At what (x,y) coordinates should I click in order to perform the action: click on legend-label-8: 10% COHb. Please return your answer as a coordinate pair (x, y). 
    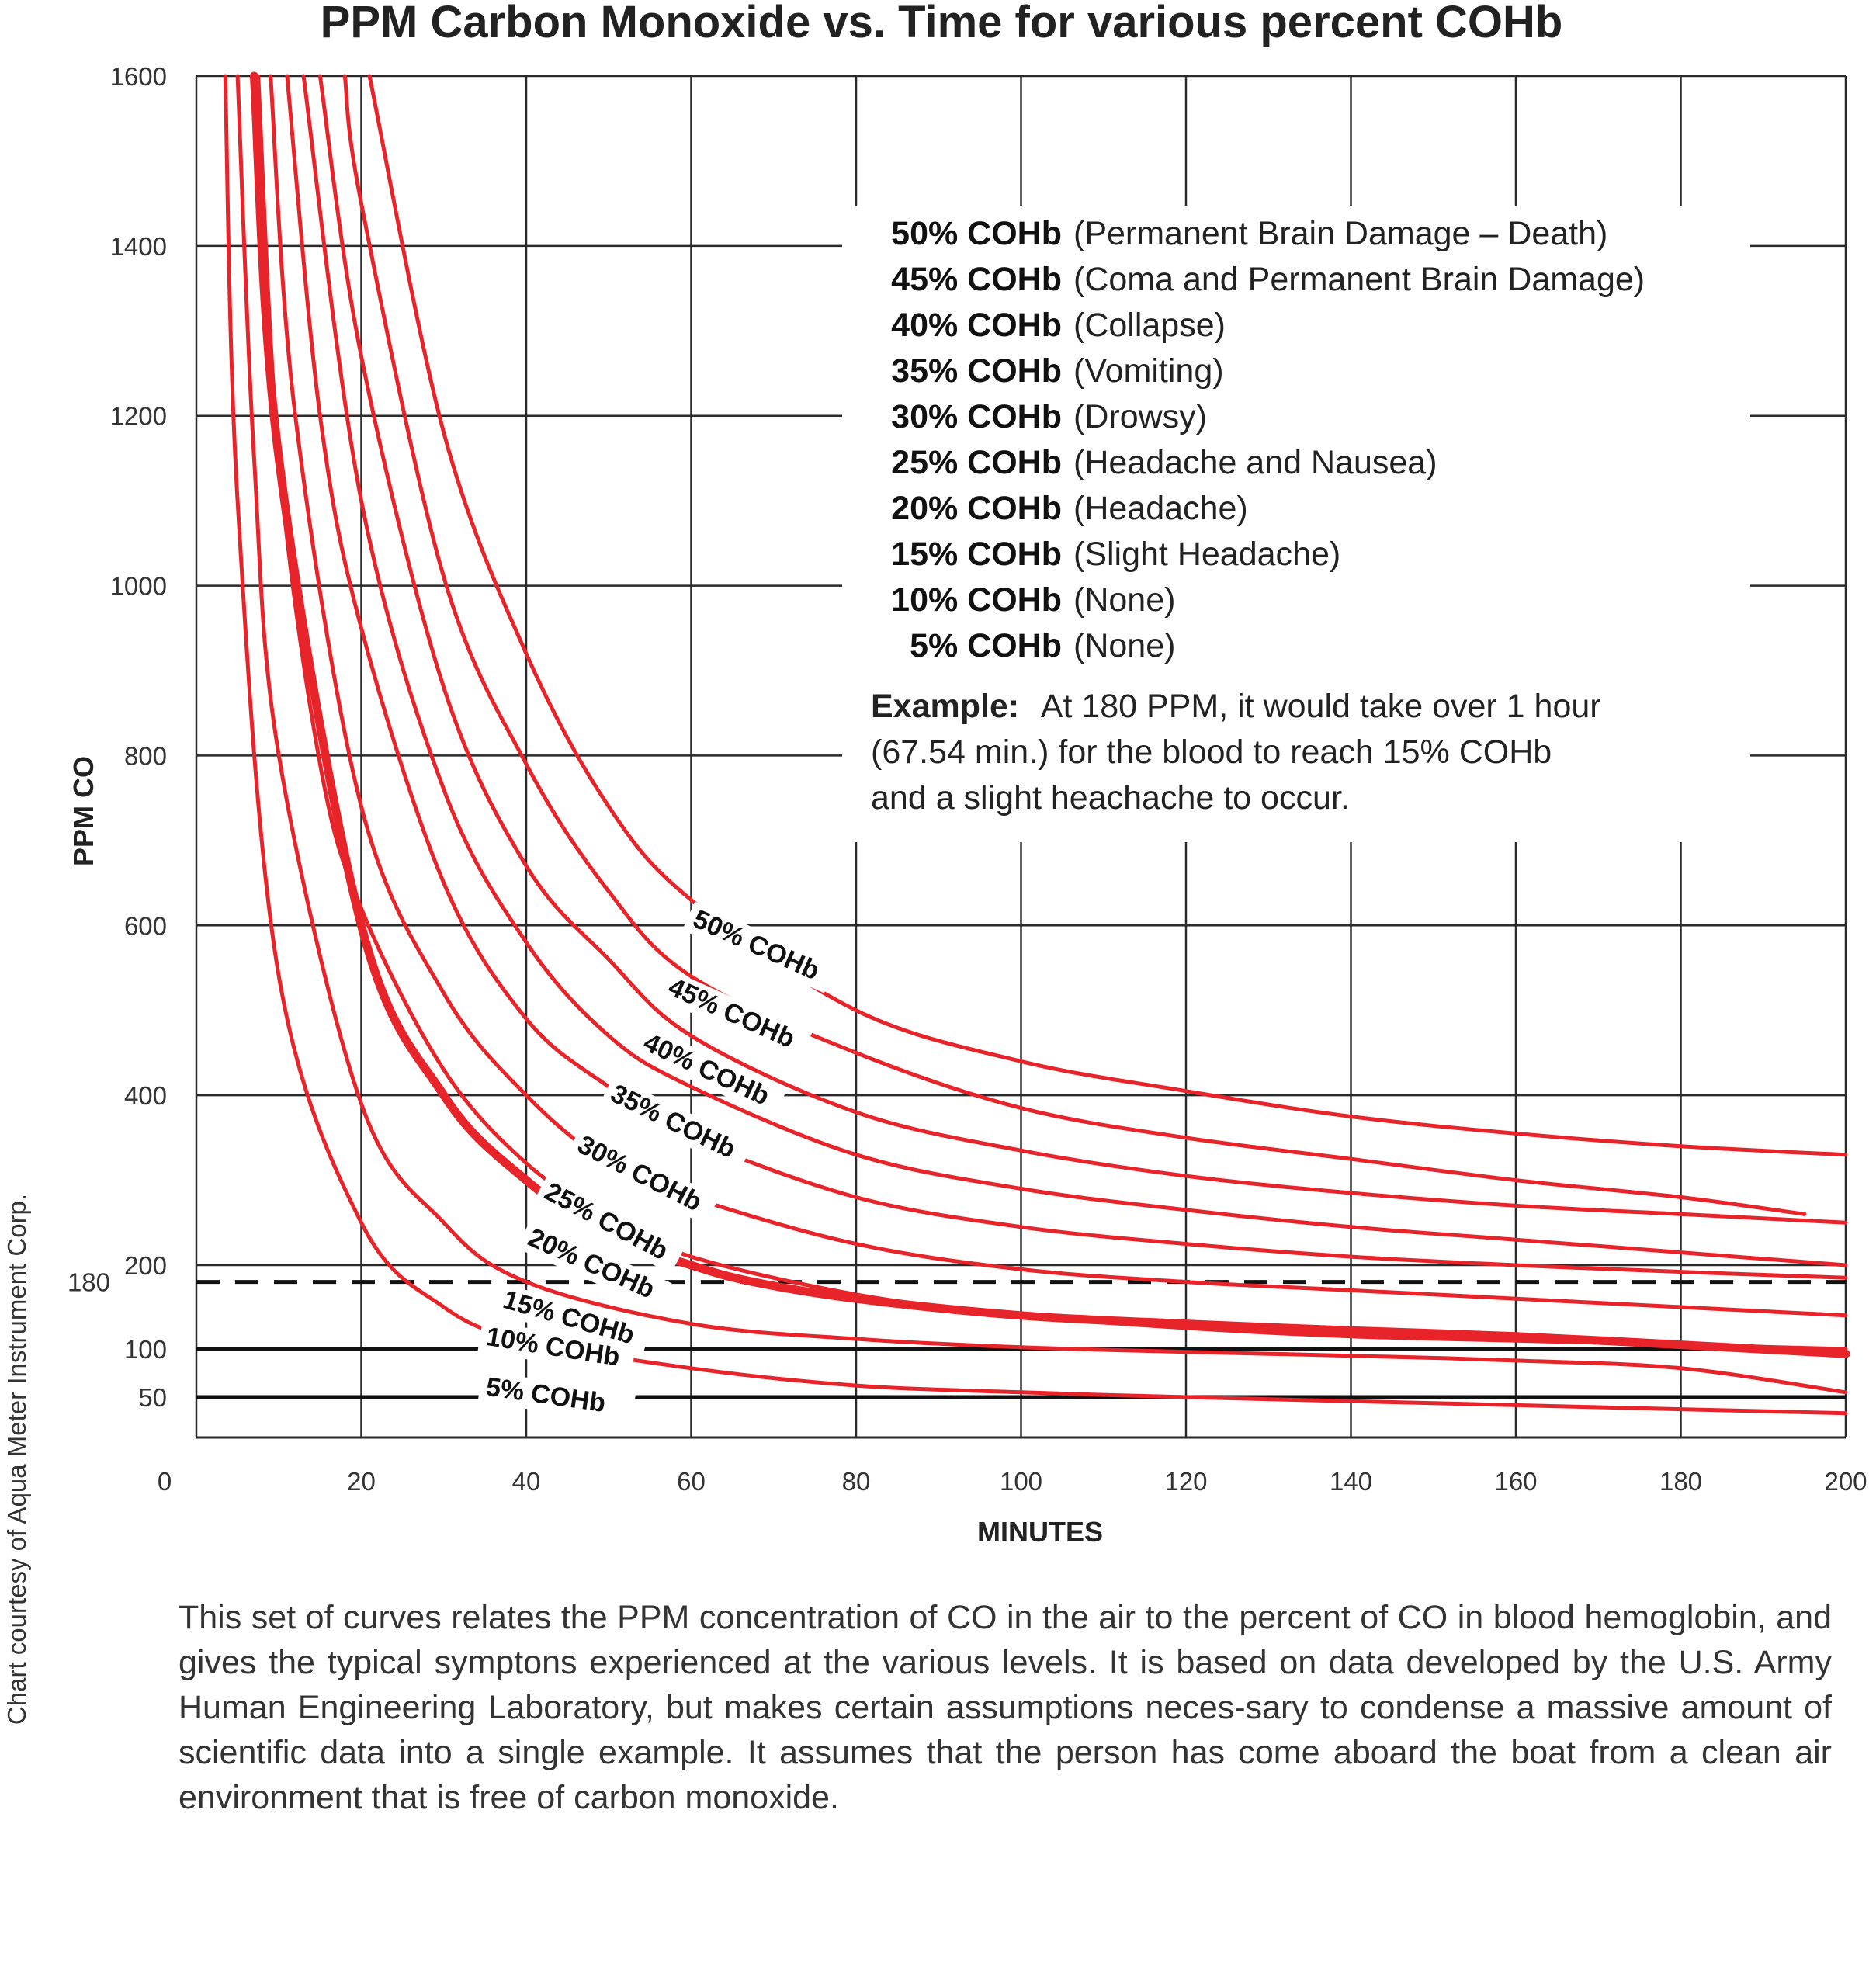
    Looking at the image, I should click on (976, 600).